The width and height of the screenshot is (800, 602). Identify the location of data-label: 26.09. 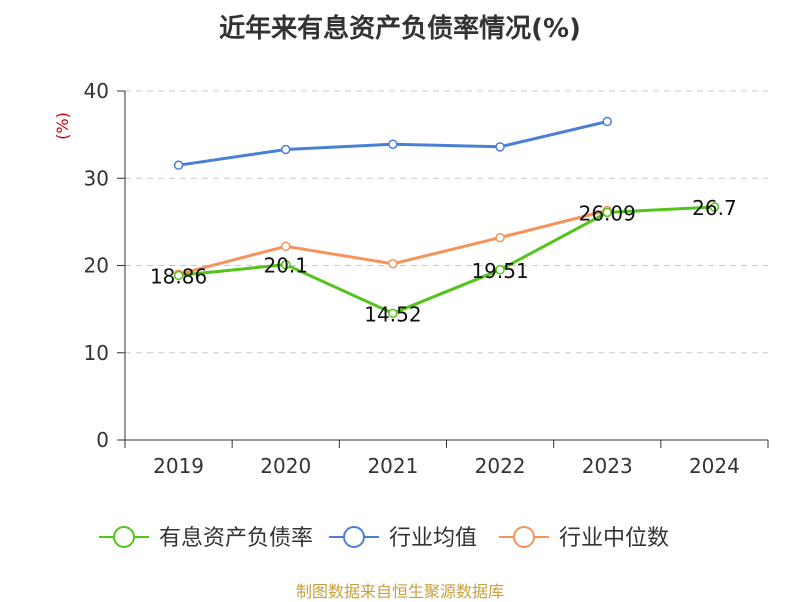
(607, 213).